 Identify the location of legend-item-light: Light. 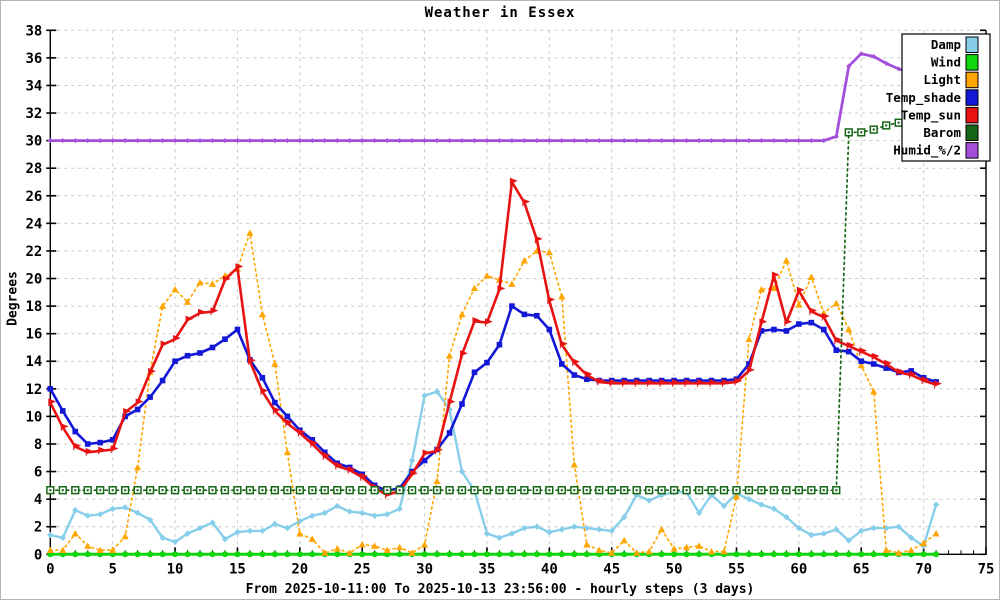
(951, 80).